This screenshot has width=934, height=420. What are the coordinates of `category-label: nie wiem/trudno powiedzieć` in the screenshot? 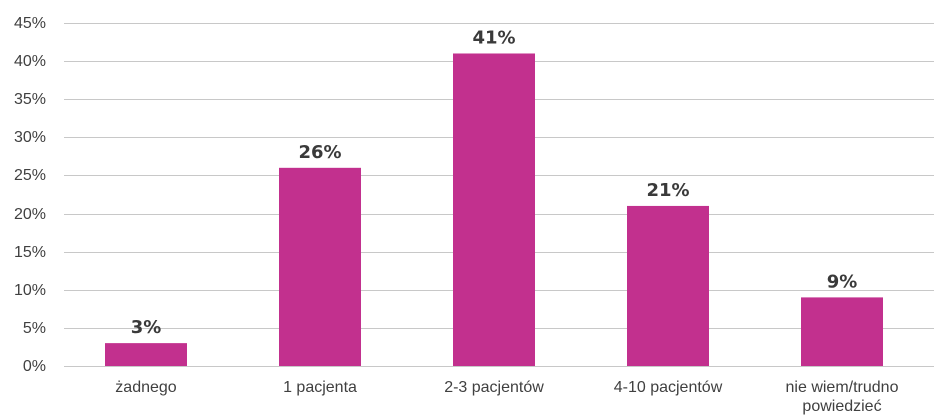 It's located at (842, 397).